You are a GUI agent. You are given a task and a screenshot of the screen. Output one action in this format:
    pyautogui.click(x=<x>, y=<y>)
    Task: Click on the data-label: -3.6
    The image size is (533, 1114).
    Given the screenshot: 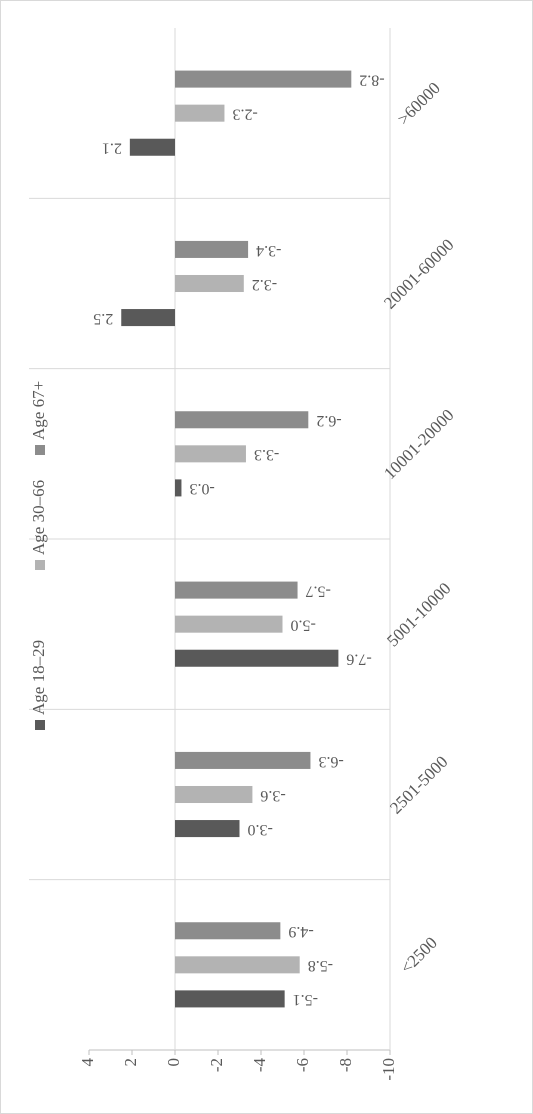 What is the action you would take?
    pyautogui.click(x=272, y=795)
    